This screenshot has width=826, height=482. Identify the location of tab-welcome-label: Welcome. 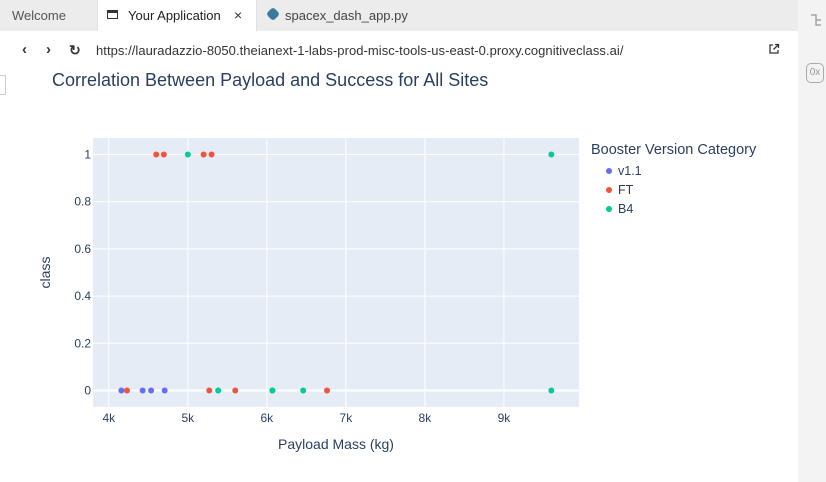
(39, 15).